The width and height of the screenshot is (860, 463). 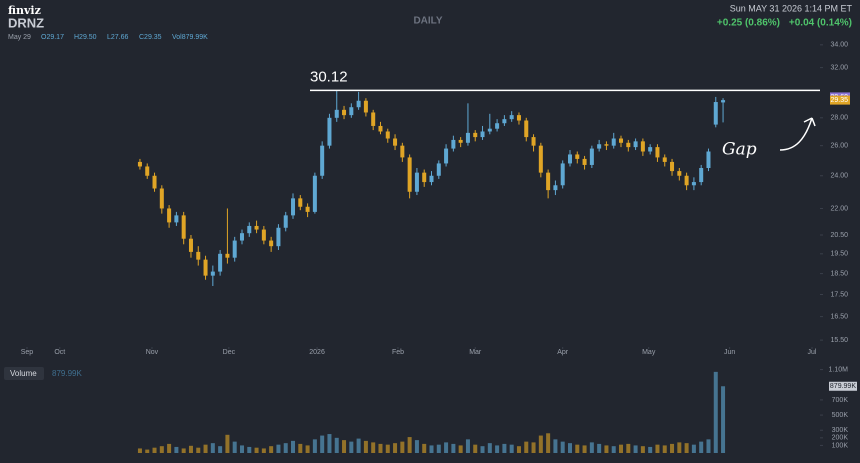 I want to click on x-tick-label: Sep, so click(x=27, y=352).